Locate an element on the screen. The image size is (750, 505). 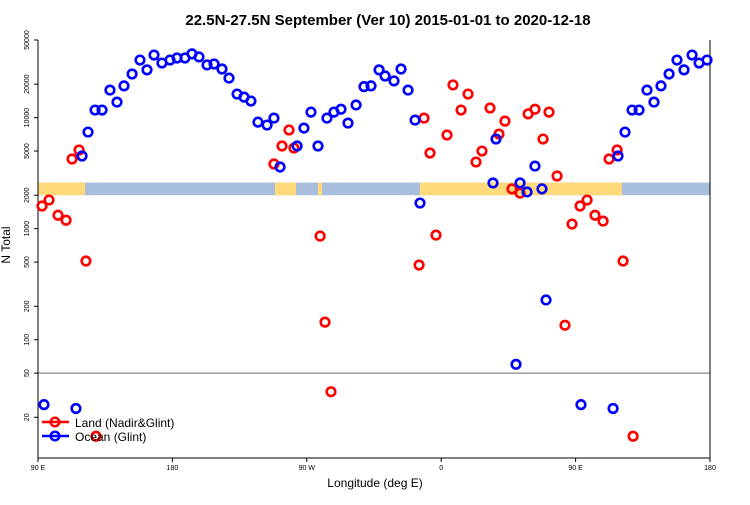
y-tick-label: 2000 is located at coordinates (27, 195).